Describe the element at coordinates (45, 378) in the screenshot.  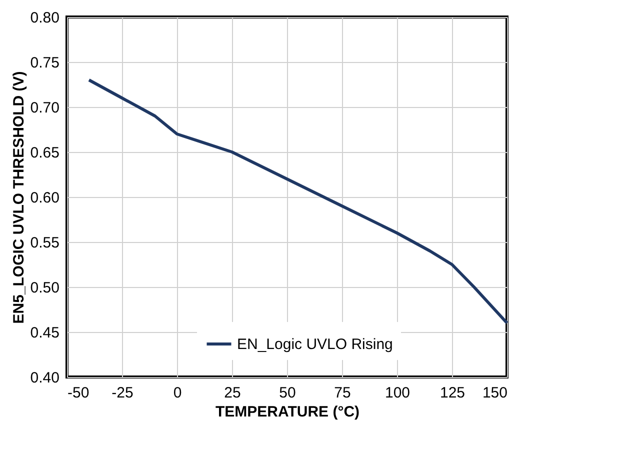
I see `y-tick-label: 0.40` at that location.